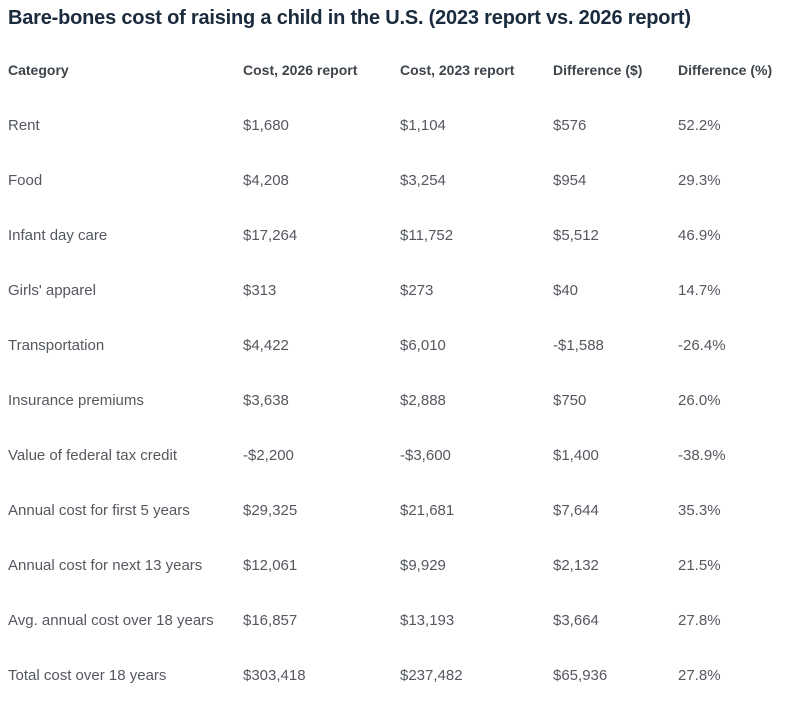  I want to click on value-cell: $12,061, so click(270, 565).